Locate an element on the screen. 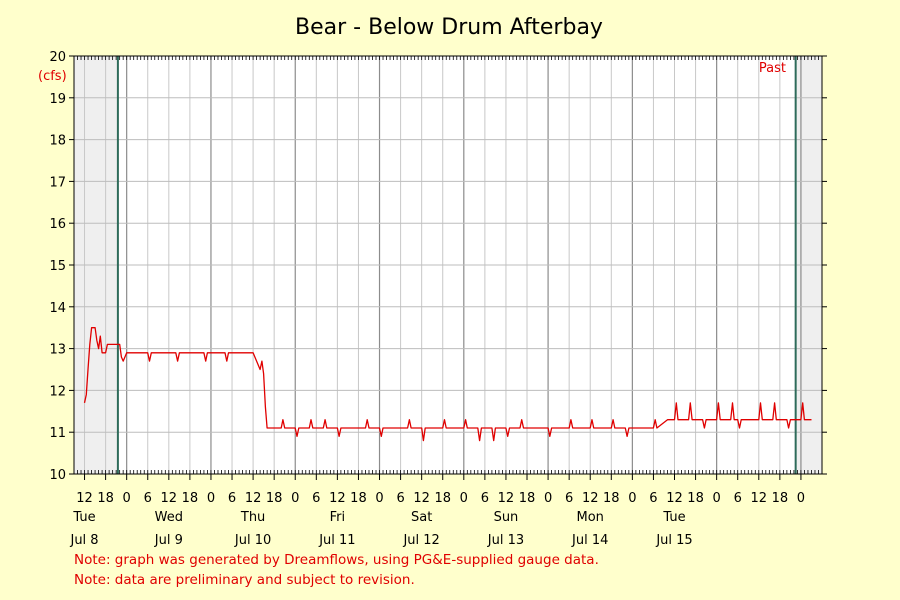 The image size is (900, 600). y-tick-label: 18 is located at coordinates (57, 141).